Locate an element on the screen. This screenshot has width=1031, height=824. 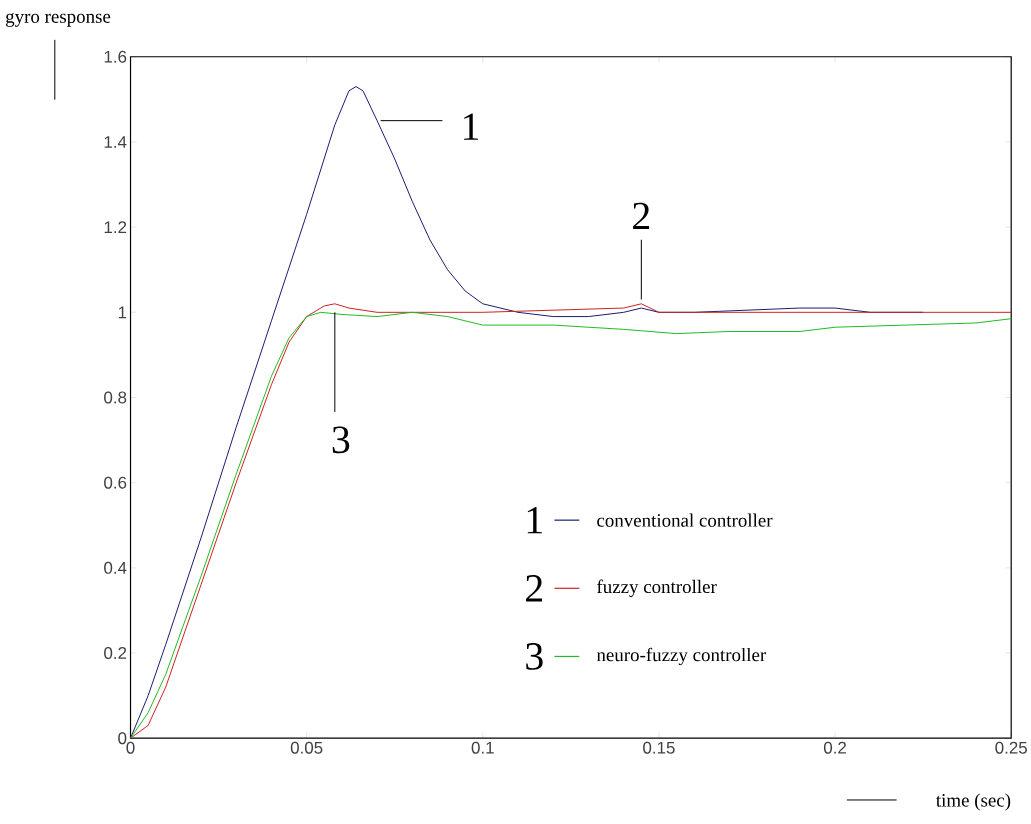
legend-label: fuzzy controller is located at coordinates (657, 588).